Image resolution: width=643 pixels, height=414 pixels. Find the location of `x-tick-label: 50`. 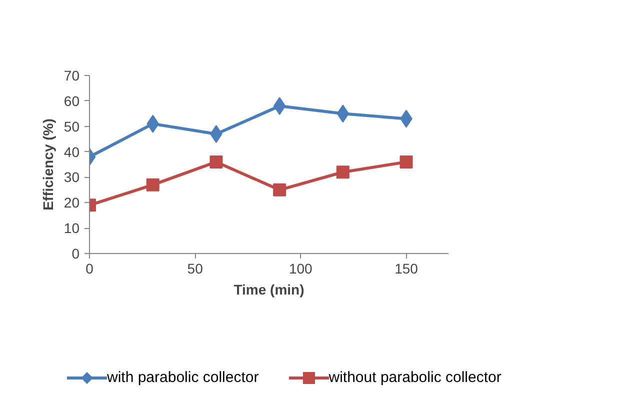

x-tick-label: 50 is located at coordinates (195, 268).